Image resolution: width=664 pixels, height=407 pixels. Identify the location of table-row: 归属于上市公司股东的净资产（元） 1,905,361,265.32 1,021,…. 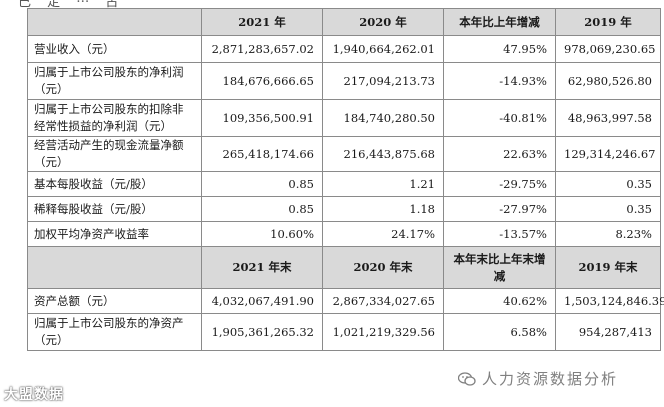
(344, 332).